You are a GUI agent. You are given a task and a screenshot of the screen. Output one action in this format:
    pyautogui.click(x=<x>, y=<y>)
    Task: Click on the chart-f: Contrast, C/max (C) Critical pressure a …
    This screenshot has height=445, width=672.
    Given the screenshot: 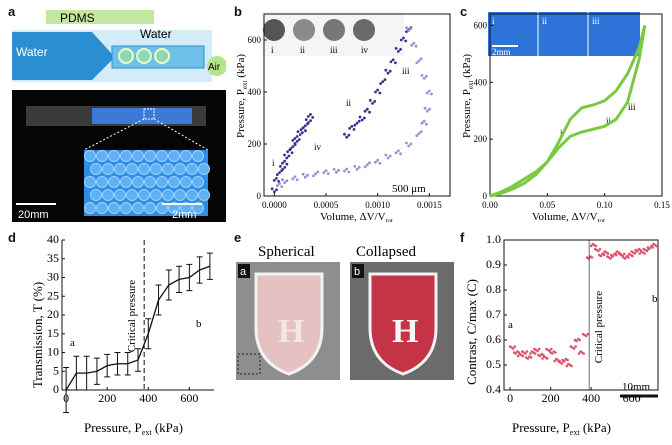 What is the action you would take?
    pyautogui.click(x=561, y=334)
    